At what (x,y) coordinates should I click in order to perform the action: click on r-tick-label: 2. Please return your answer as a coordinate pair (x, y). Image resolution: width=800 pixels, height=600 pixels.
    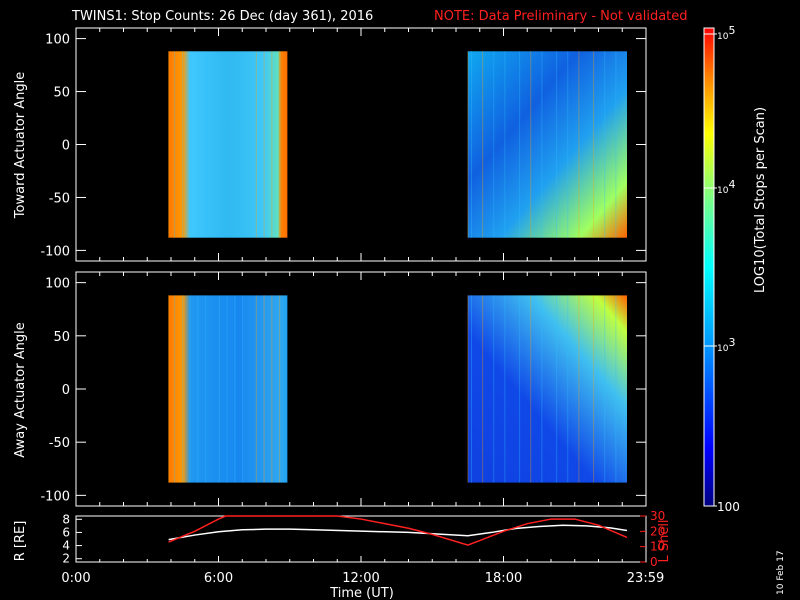
    Looking at the image, I should click on (66, 559).